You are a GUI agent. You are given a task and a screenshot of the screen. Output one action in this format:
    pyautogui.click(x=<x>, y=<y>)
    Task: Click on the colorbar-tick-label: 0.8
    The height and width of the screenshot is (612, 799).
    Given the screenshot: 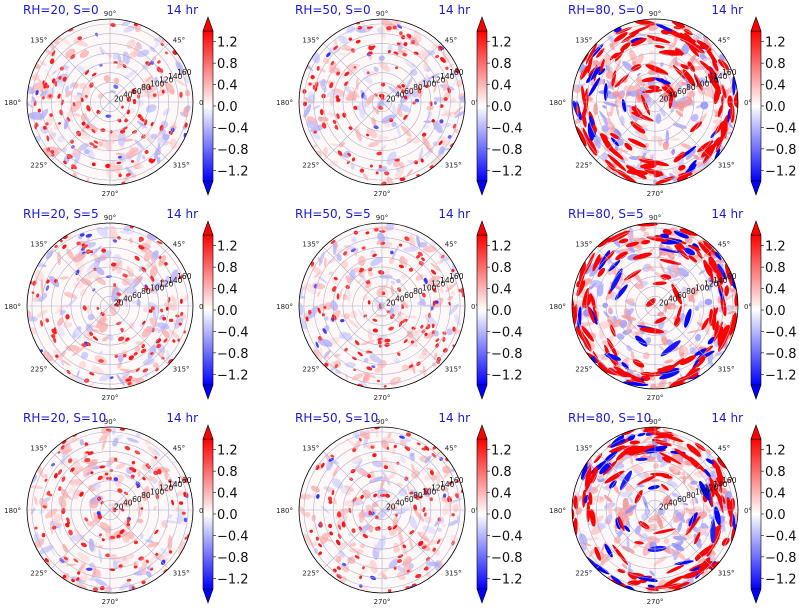 What is the action you would take?
    pyautogui.click(x=227, y=472)
    